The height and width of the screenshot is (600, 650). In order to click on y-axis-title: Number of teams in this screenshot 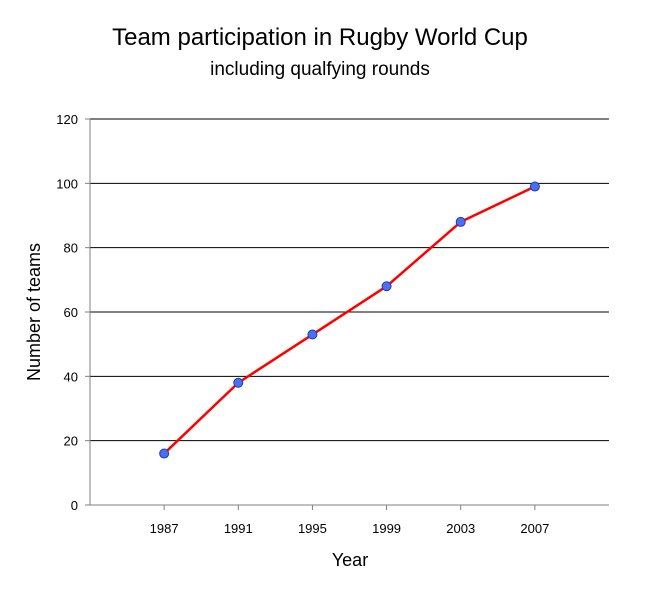, I will do `click(34, 312)`.